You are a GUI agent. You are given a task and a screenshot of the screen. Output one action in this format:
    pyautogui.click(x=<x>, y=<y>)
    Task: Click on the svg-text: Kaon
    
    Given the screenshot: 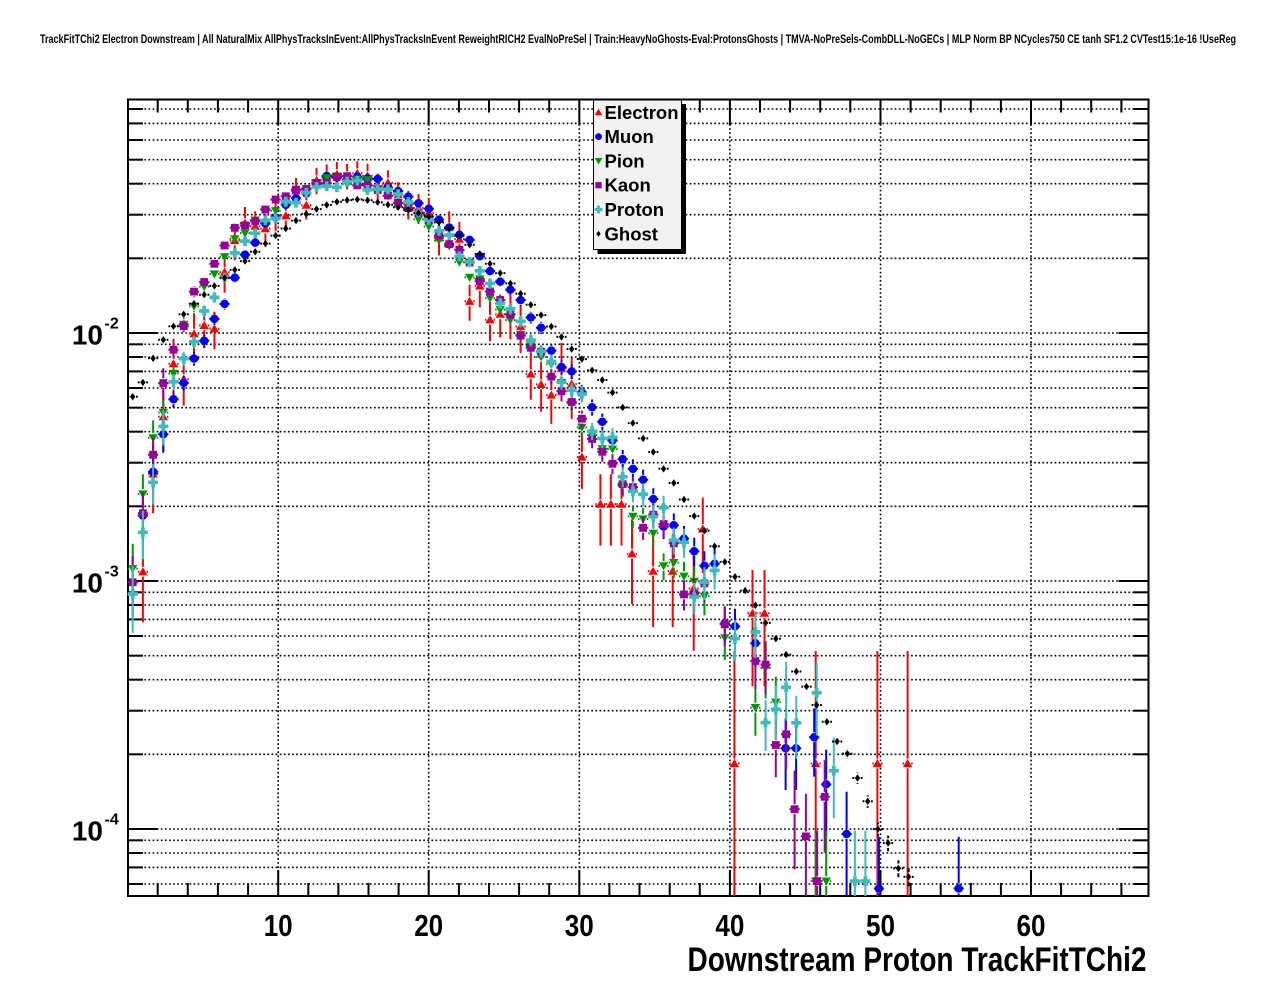 What is the action you would take?
    pyautogui.click(x=628, y=185)
    